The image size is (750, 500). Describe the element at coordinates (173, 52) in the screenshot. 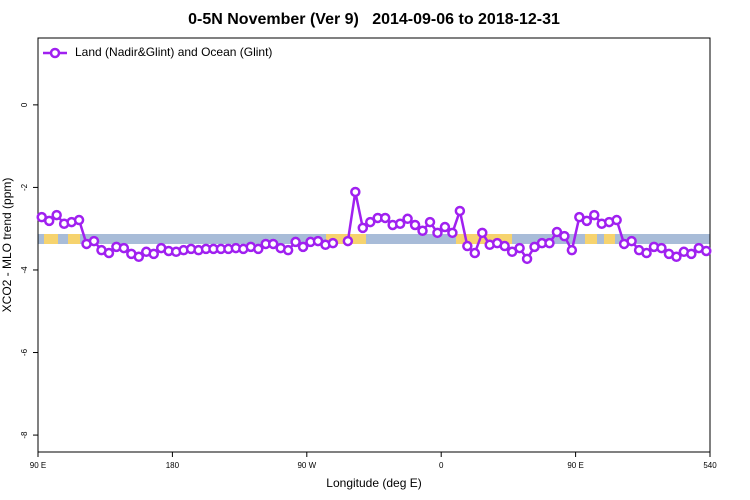

I see `legend-label: Land (Nadir&Glint) and Ocean (Glint)` at that location.